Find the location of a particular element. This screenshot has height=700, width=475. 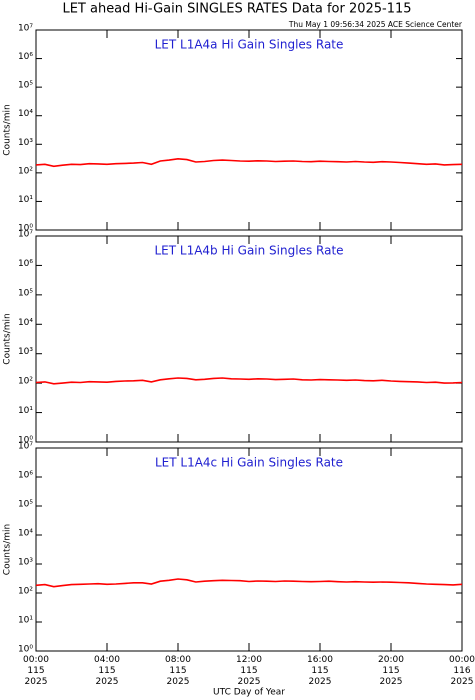

x-tick-label-line: 116 is located at coordinates (461, 671).